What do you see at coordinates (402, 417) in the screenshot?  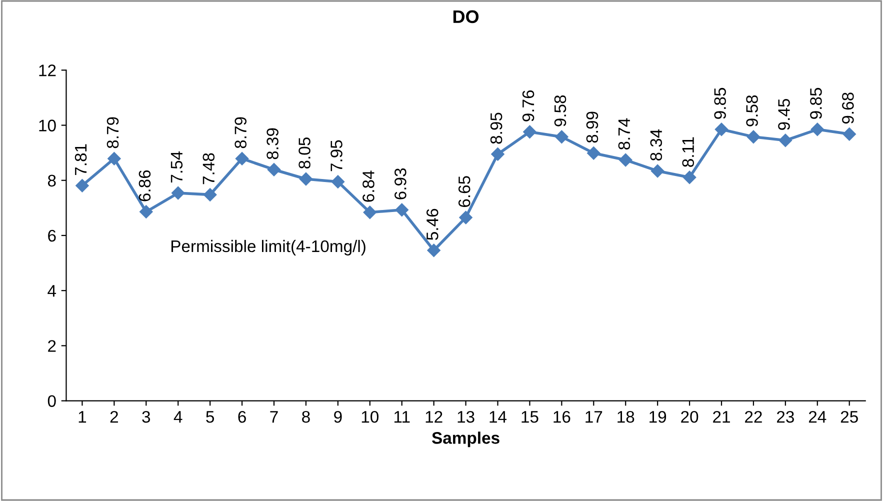 I see `x-tick-label: 11` at bounding box center [402, 417].